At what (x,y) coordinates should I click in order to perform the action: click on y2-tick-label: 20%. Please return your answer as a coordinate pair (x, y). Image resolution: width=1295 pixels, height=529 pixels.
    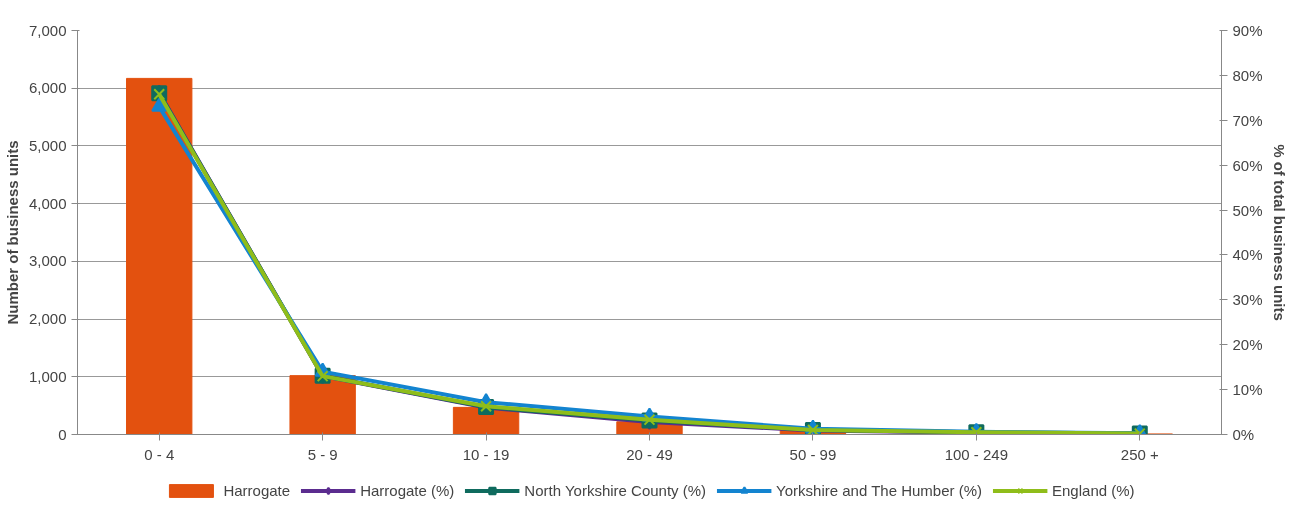
    Looking at the image, I should click on (1247, 345).